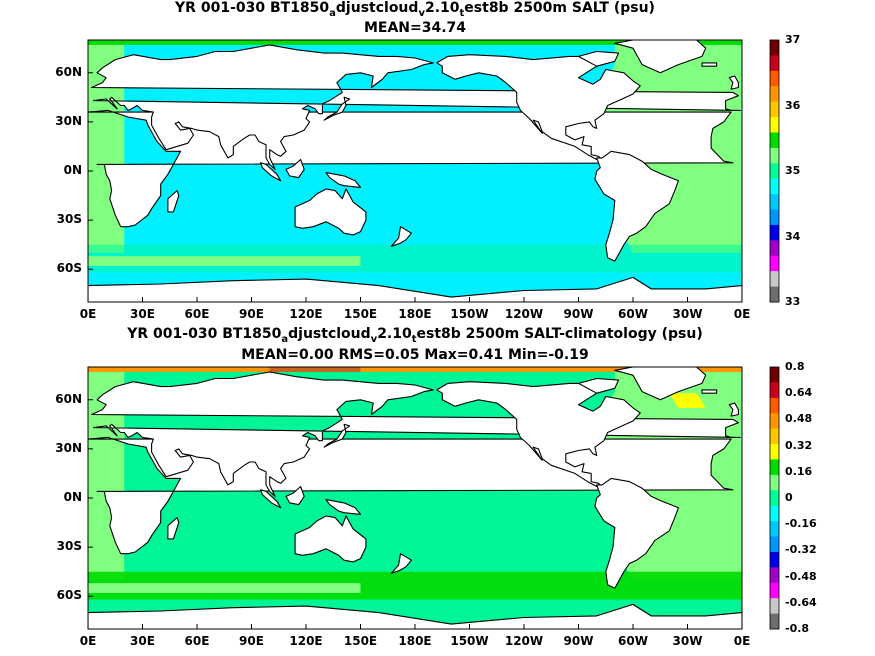 Image resolution: width=875 pixels, height=656 pixels. Describe the element at coordinates (415, 42) in the screenshot. I see `arctic-strip` at that location.